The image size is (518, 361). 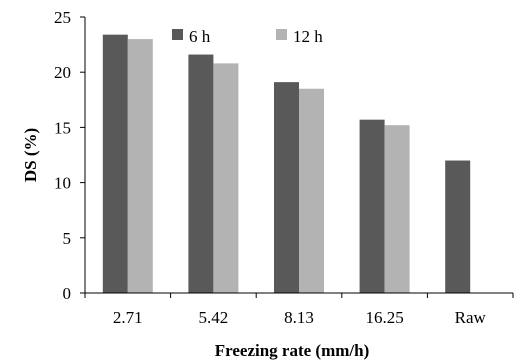 I want to click on y-tick-label: 20, so click(x=62, y=72).